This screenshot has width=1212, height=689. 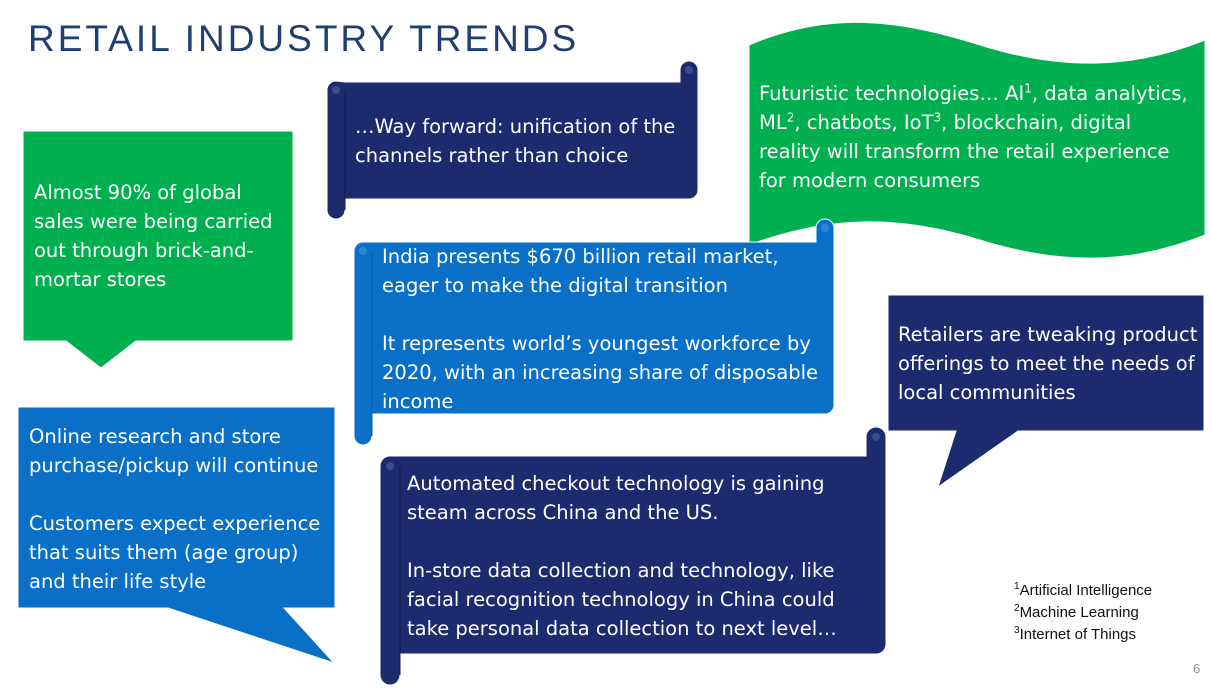 I want to click on footnote-1: 1Artificial Intelligence, so click(x=1083, y=591).